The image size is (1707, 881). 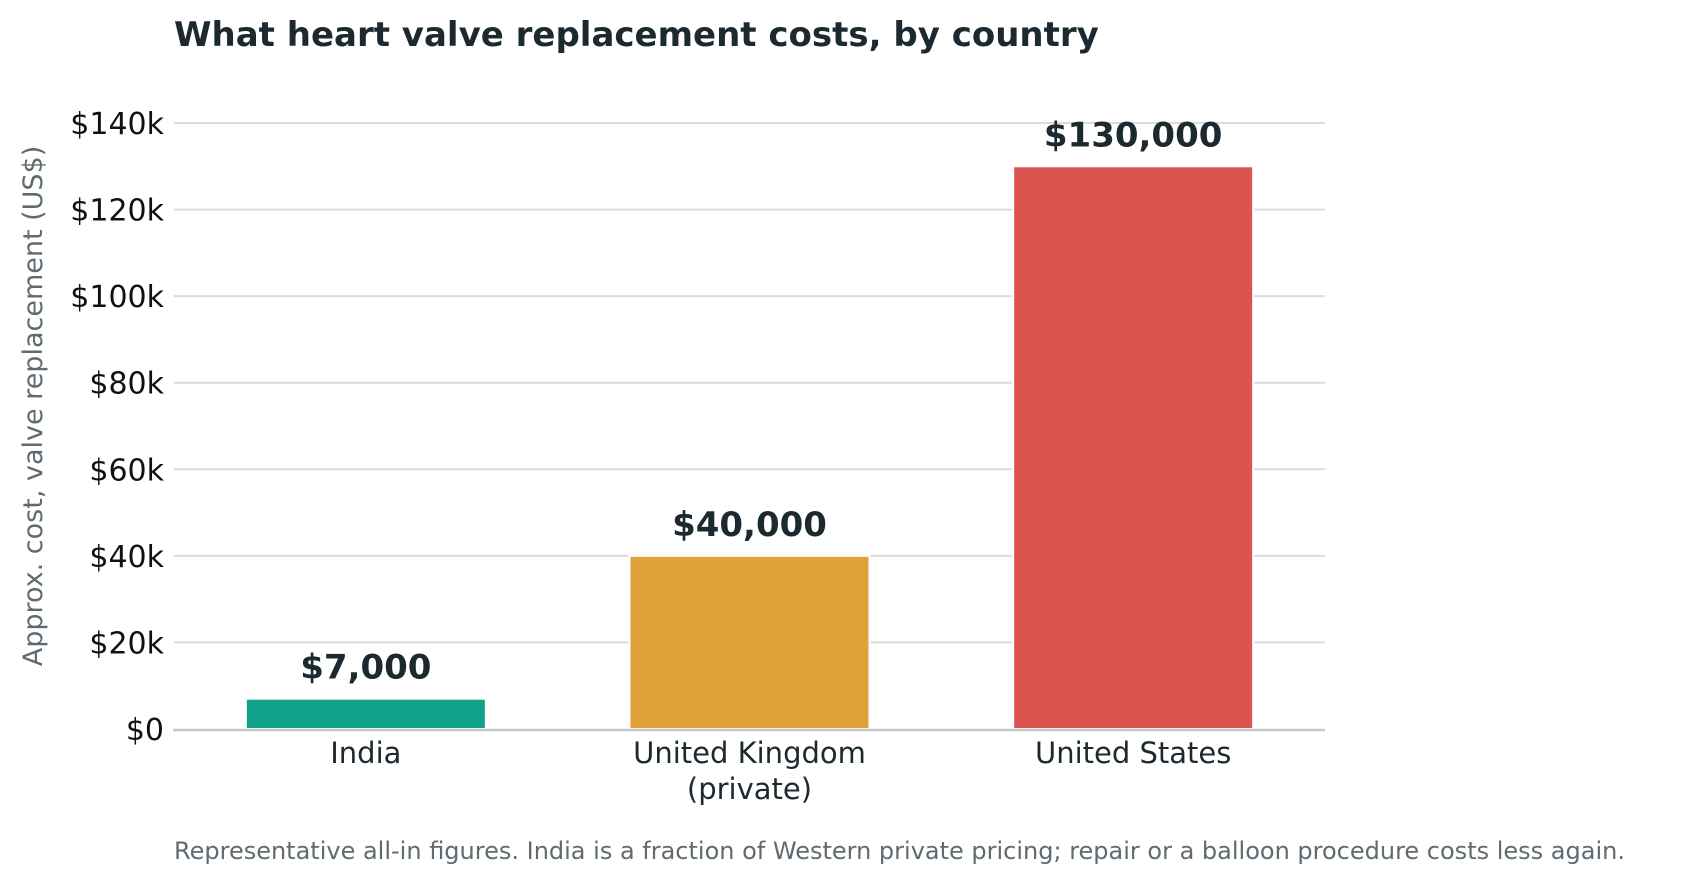 What do you see at coordinates (126, 470) in the screenshot?
I see `y-tick-label: $60k` at bounding box center [126, 470].